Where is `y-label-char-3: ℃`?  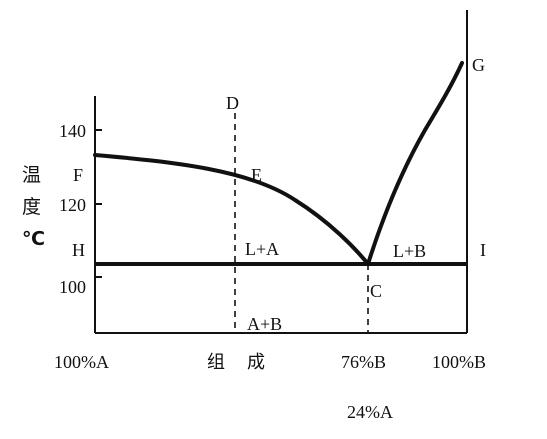 y-label-char-3: ℃ is located at coordinates (33, 239).